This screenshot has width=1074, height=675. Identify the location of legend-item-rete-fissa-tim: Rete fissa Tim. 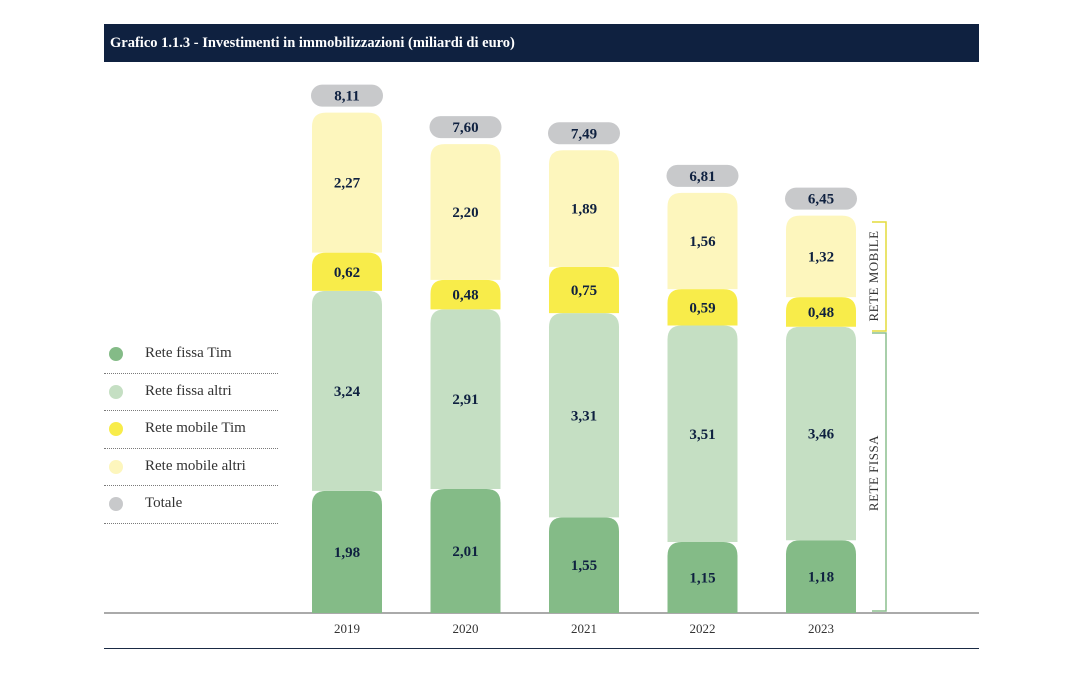
(191, 355).